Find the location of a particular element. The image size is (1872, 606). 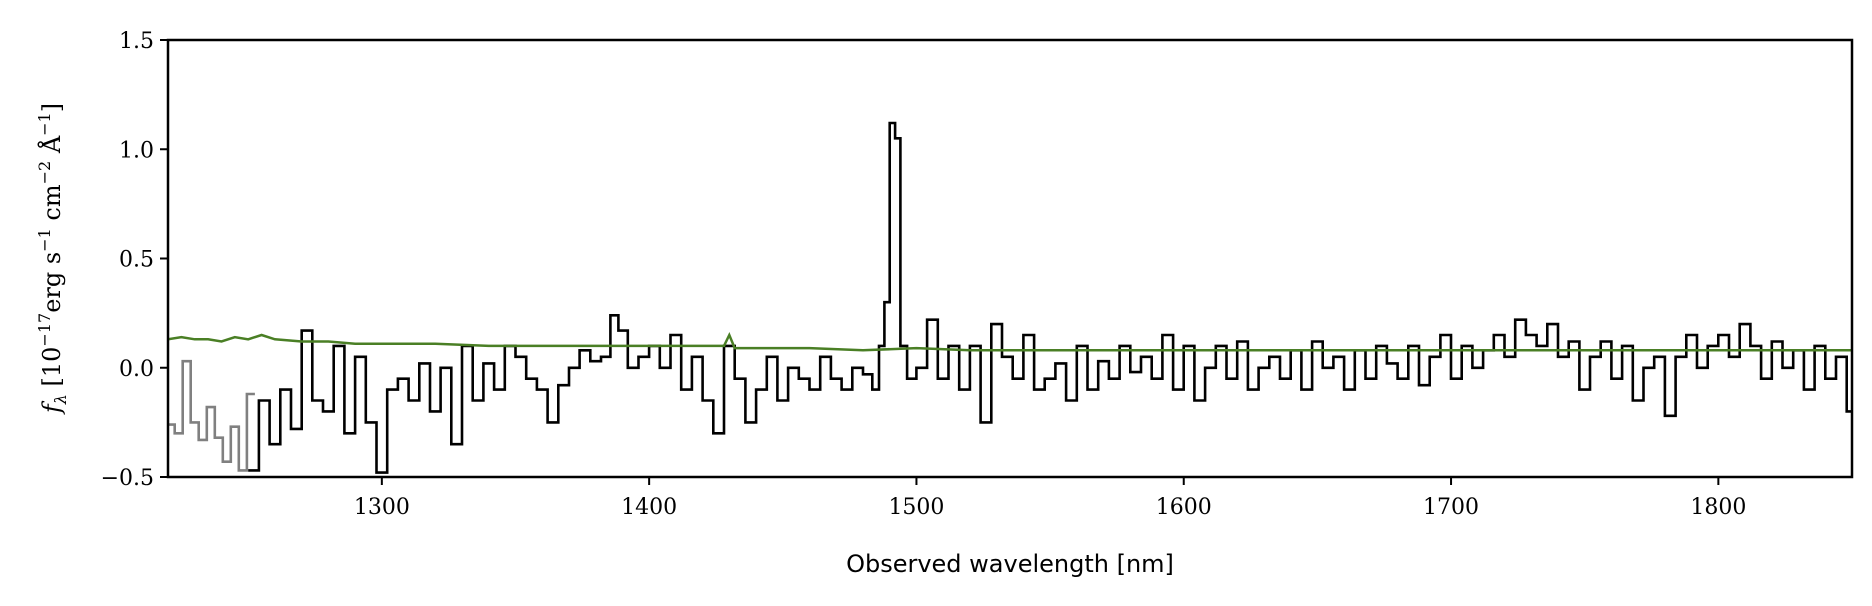

x-tick-label: 1600 is located at coordinates (1184, 507).